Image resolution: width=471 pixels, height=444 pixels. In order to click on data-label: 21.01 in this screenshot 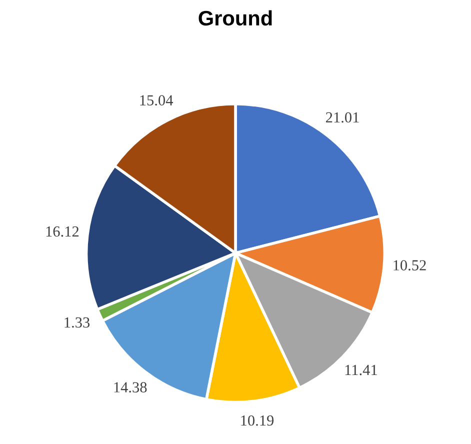, I will do `click(342, 117)`.